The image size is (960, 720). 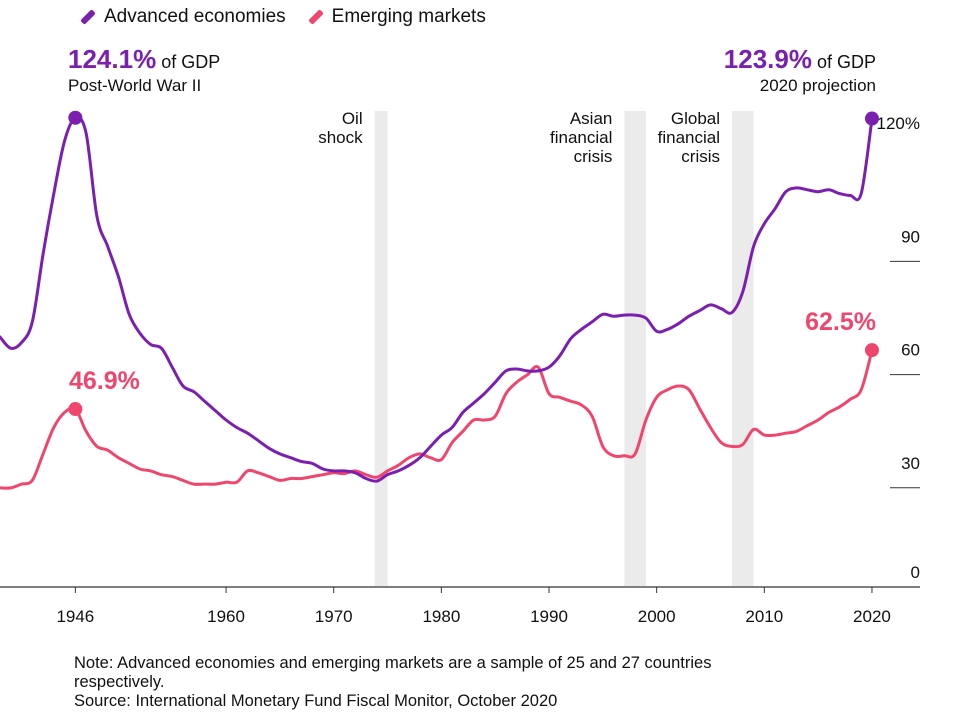 What do you see at coordinates (75, 616) in the screenshot?
I see `x-tick-label-1946: 1946` at bounding box center [75, 616].